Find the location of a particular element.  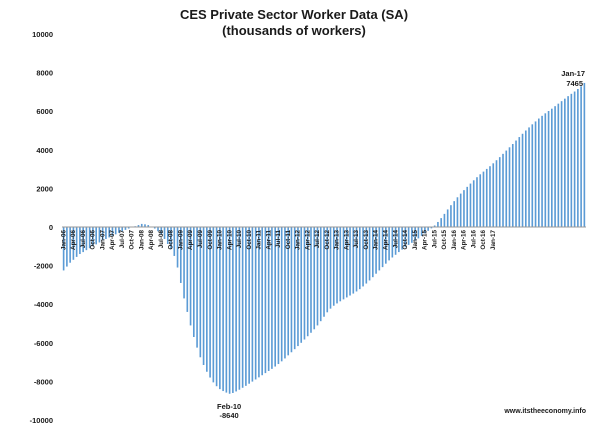

x-tick-label: Jul-08 is located at coordinates (161, 239).